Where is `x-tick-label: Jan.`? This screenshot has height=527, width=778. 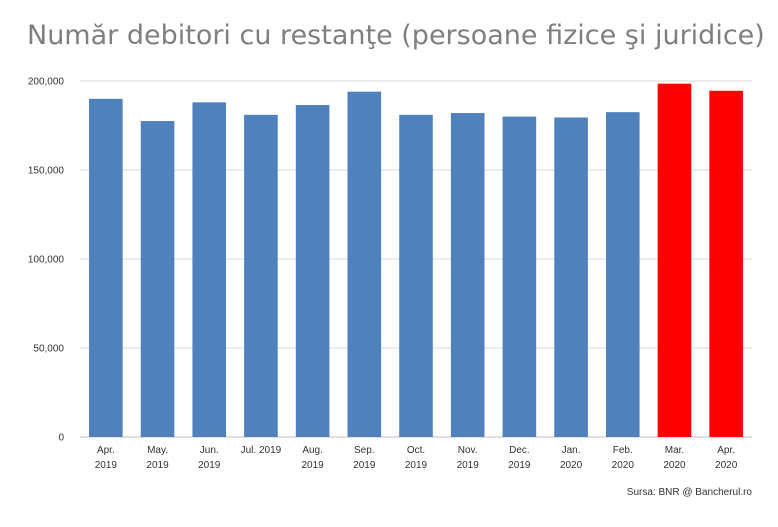 x-tick-label: Jan. is located at coordinates (571, 450).